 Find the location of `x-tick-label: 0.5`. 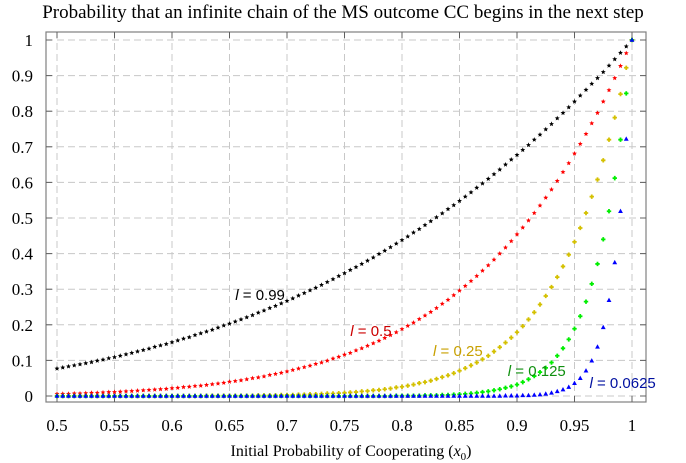

x-tick-label: 0.5 is located at coordinates (56, 425).